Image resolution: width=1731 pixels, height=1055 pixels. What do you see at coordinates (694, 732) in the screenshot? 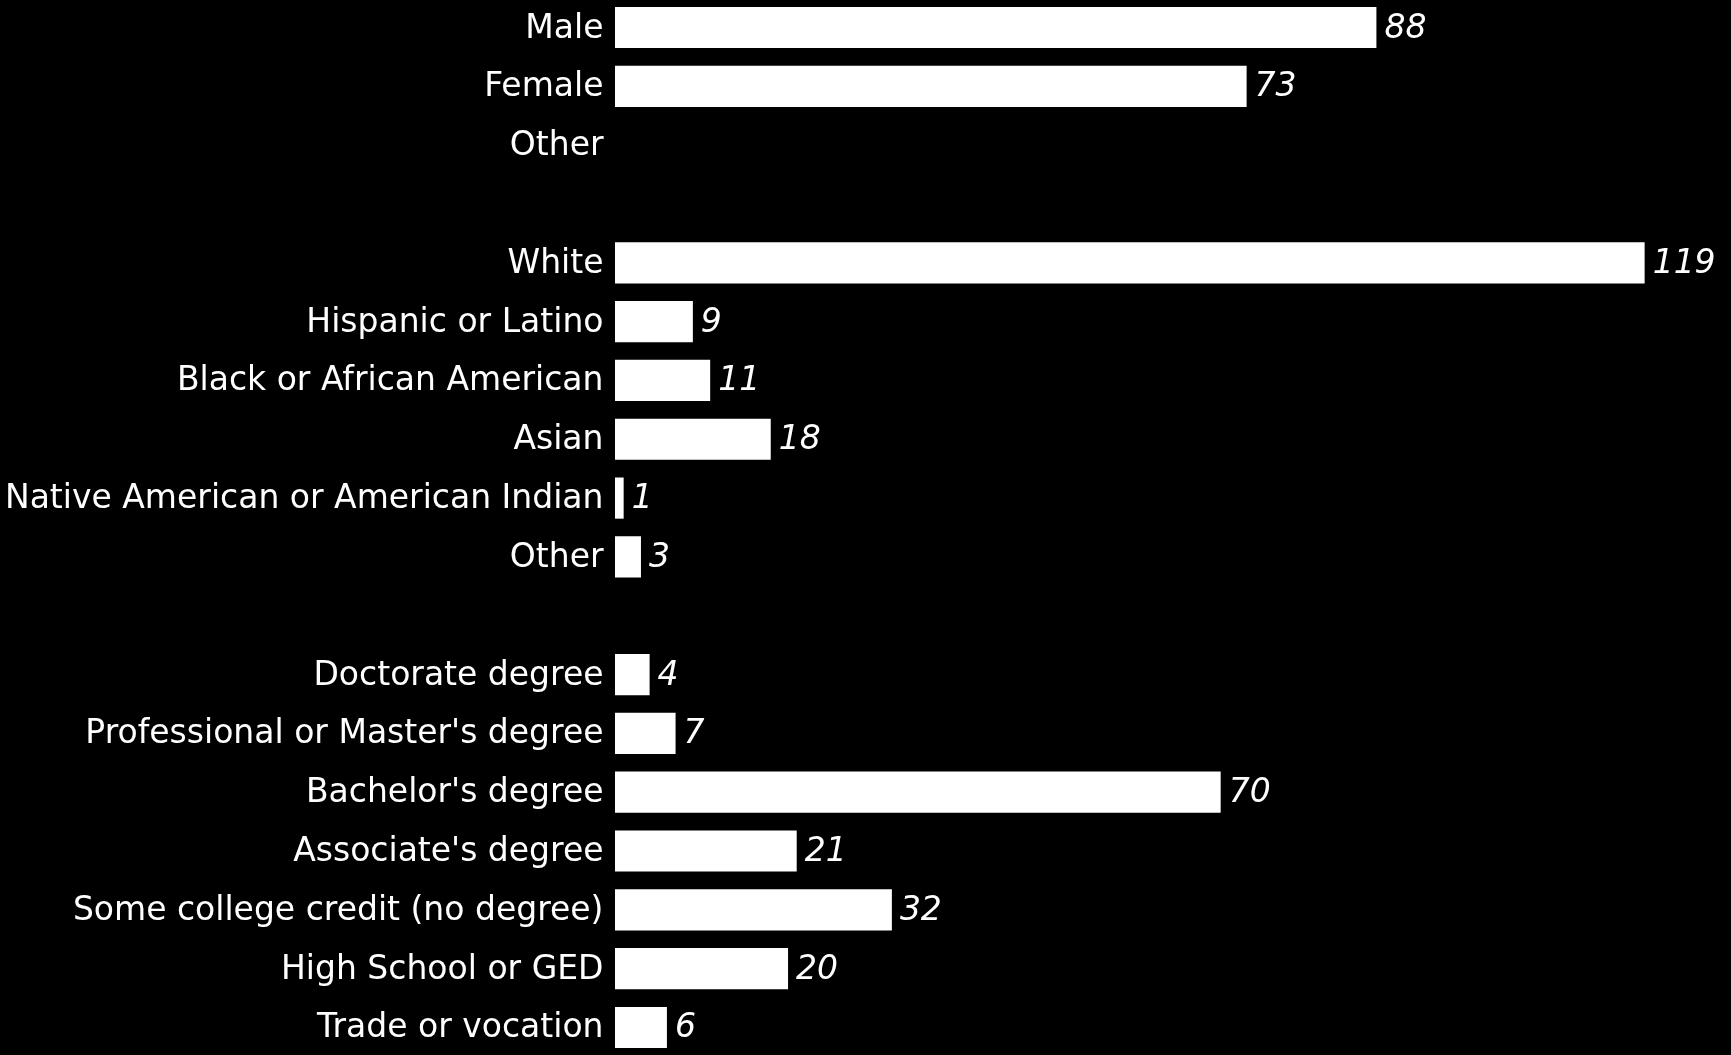
I see `data-label: 7` at bounding box center [694, 732].